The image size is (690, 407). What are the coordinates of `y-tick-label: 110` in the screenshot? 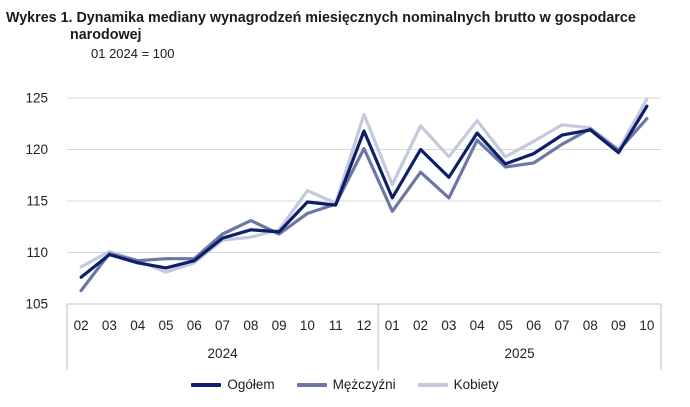 It's located at (37, 252).